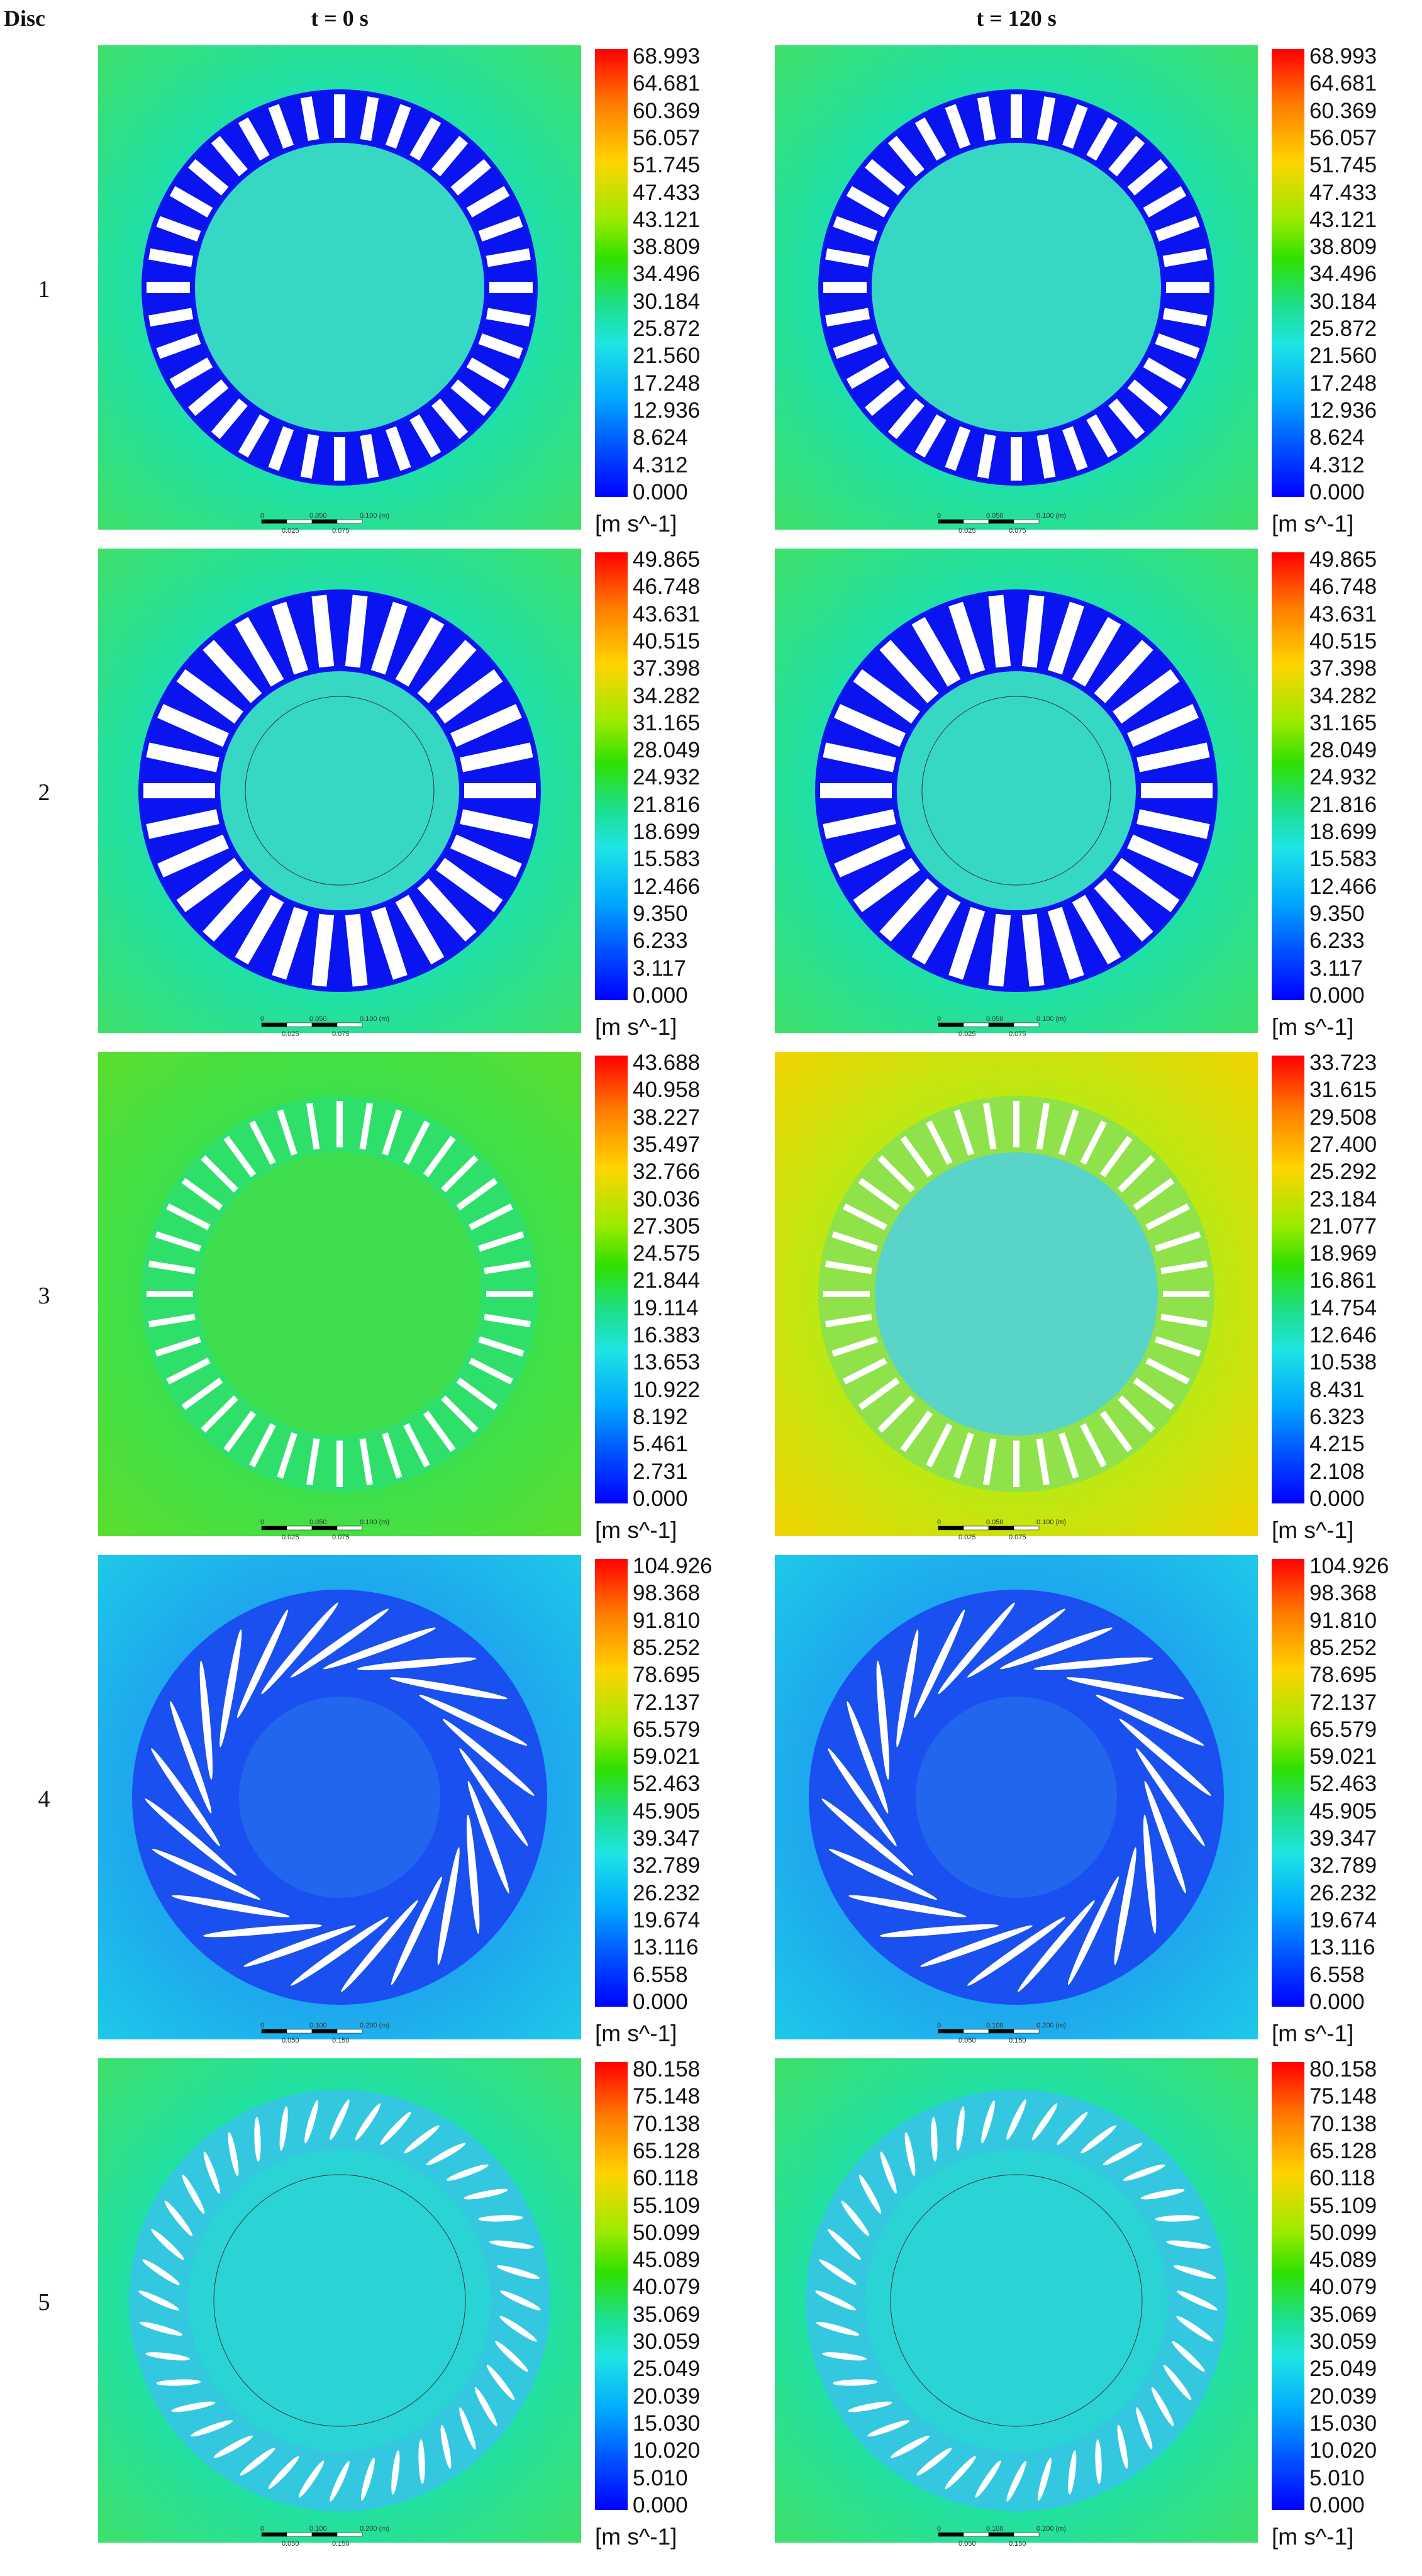 The image size is (1422, 2576). I want to click on legend-tick-label: 10.922, so click(667, 1389).